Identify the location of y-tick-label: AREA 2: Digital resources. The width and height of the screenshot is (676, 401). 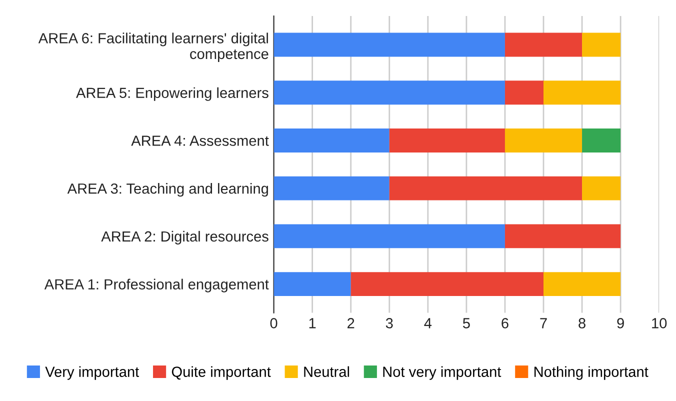
(184, 237).